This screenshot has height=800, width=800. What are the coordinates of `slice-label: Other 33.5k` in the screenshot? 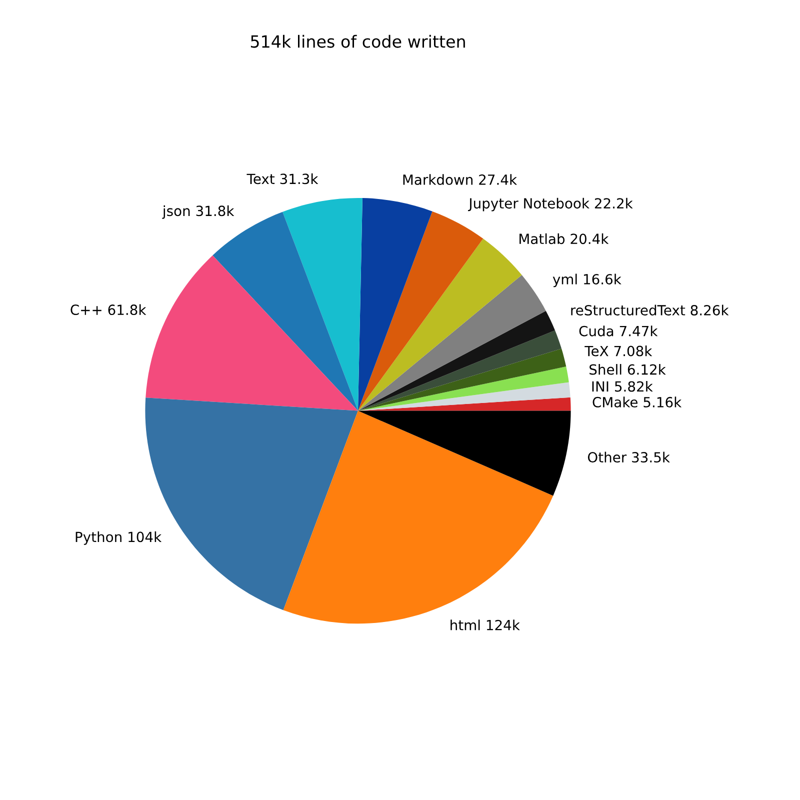 It's located at (629, 457).